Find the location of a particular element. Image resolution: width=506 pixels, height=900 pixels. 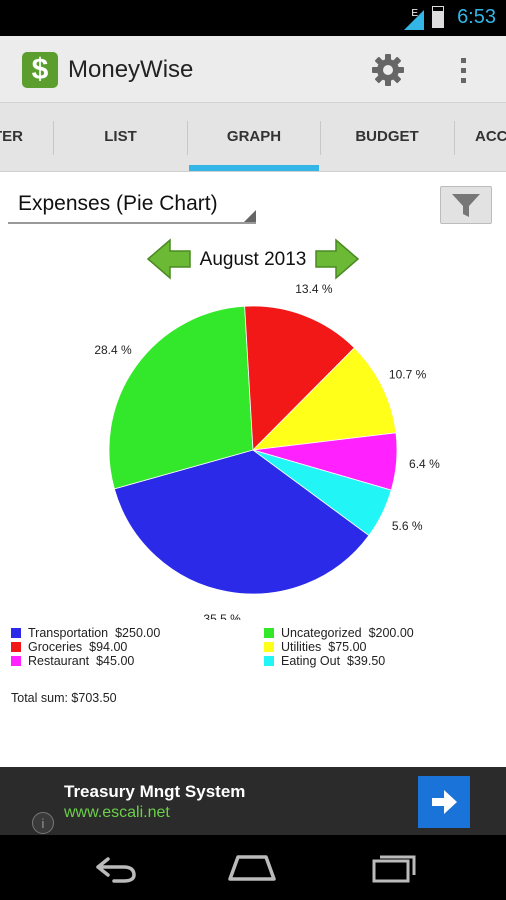

pie-slice-uncategorized is located at coordinates (181, 397).